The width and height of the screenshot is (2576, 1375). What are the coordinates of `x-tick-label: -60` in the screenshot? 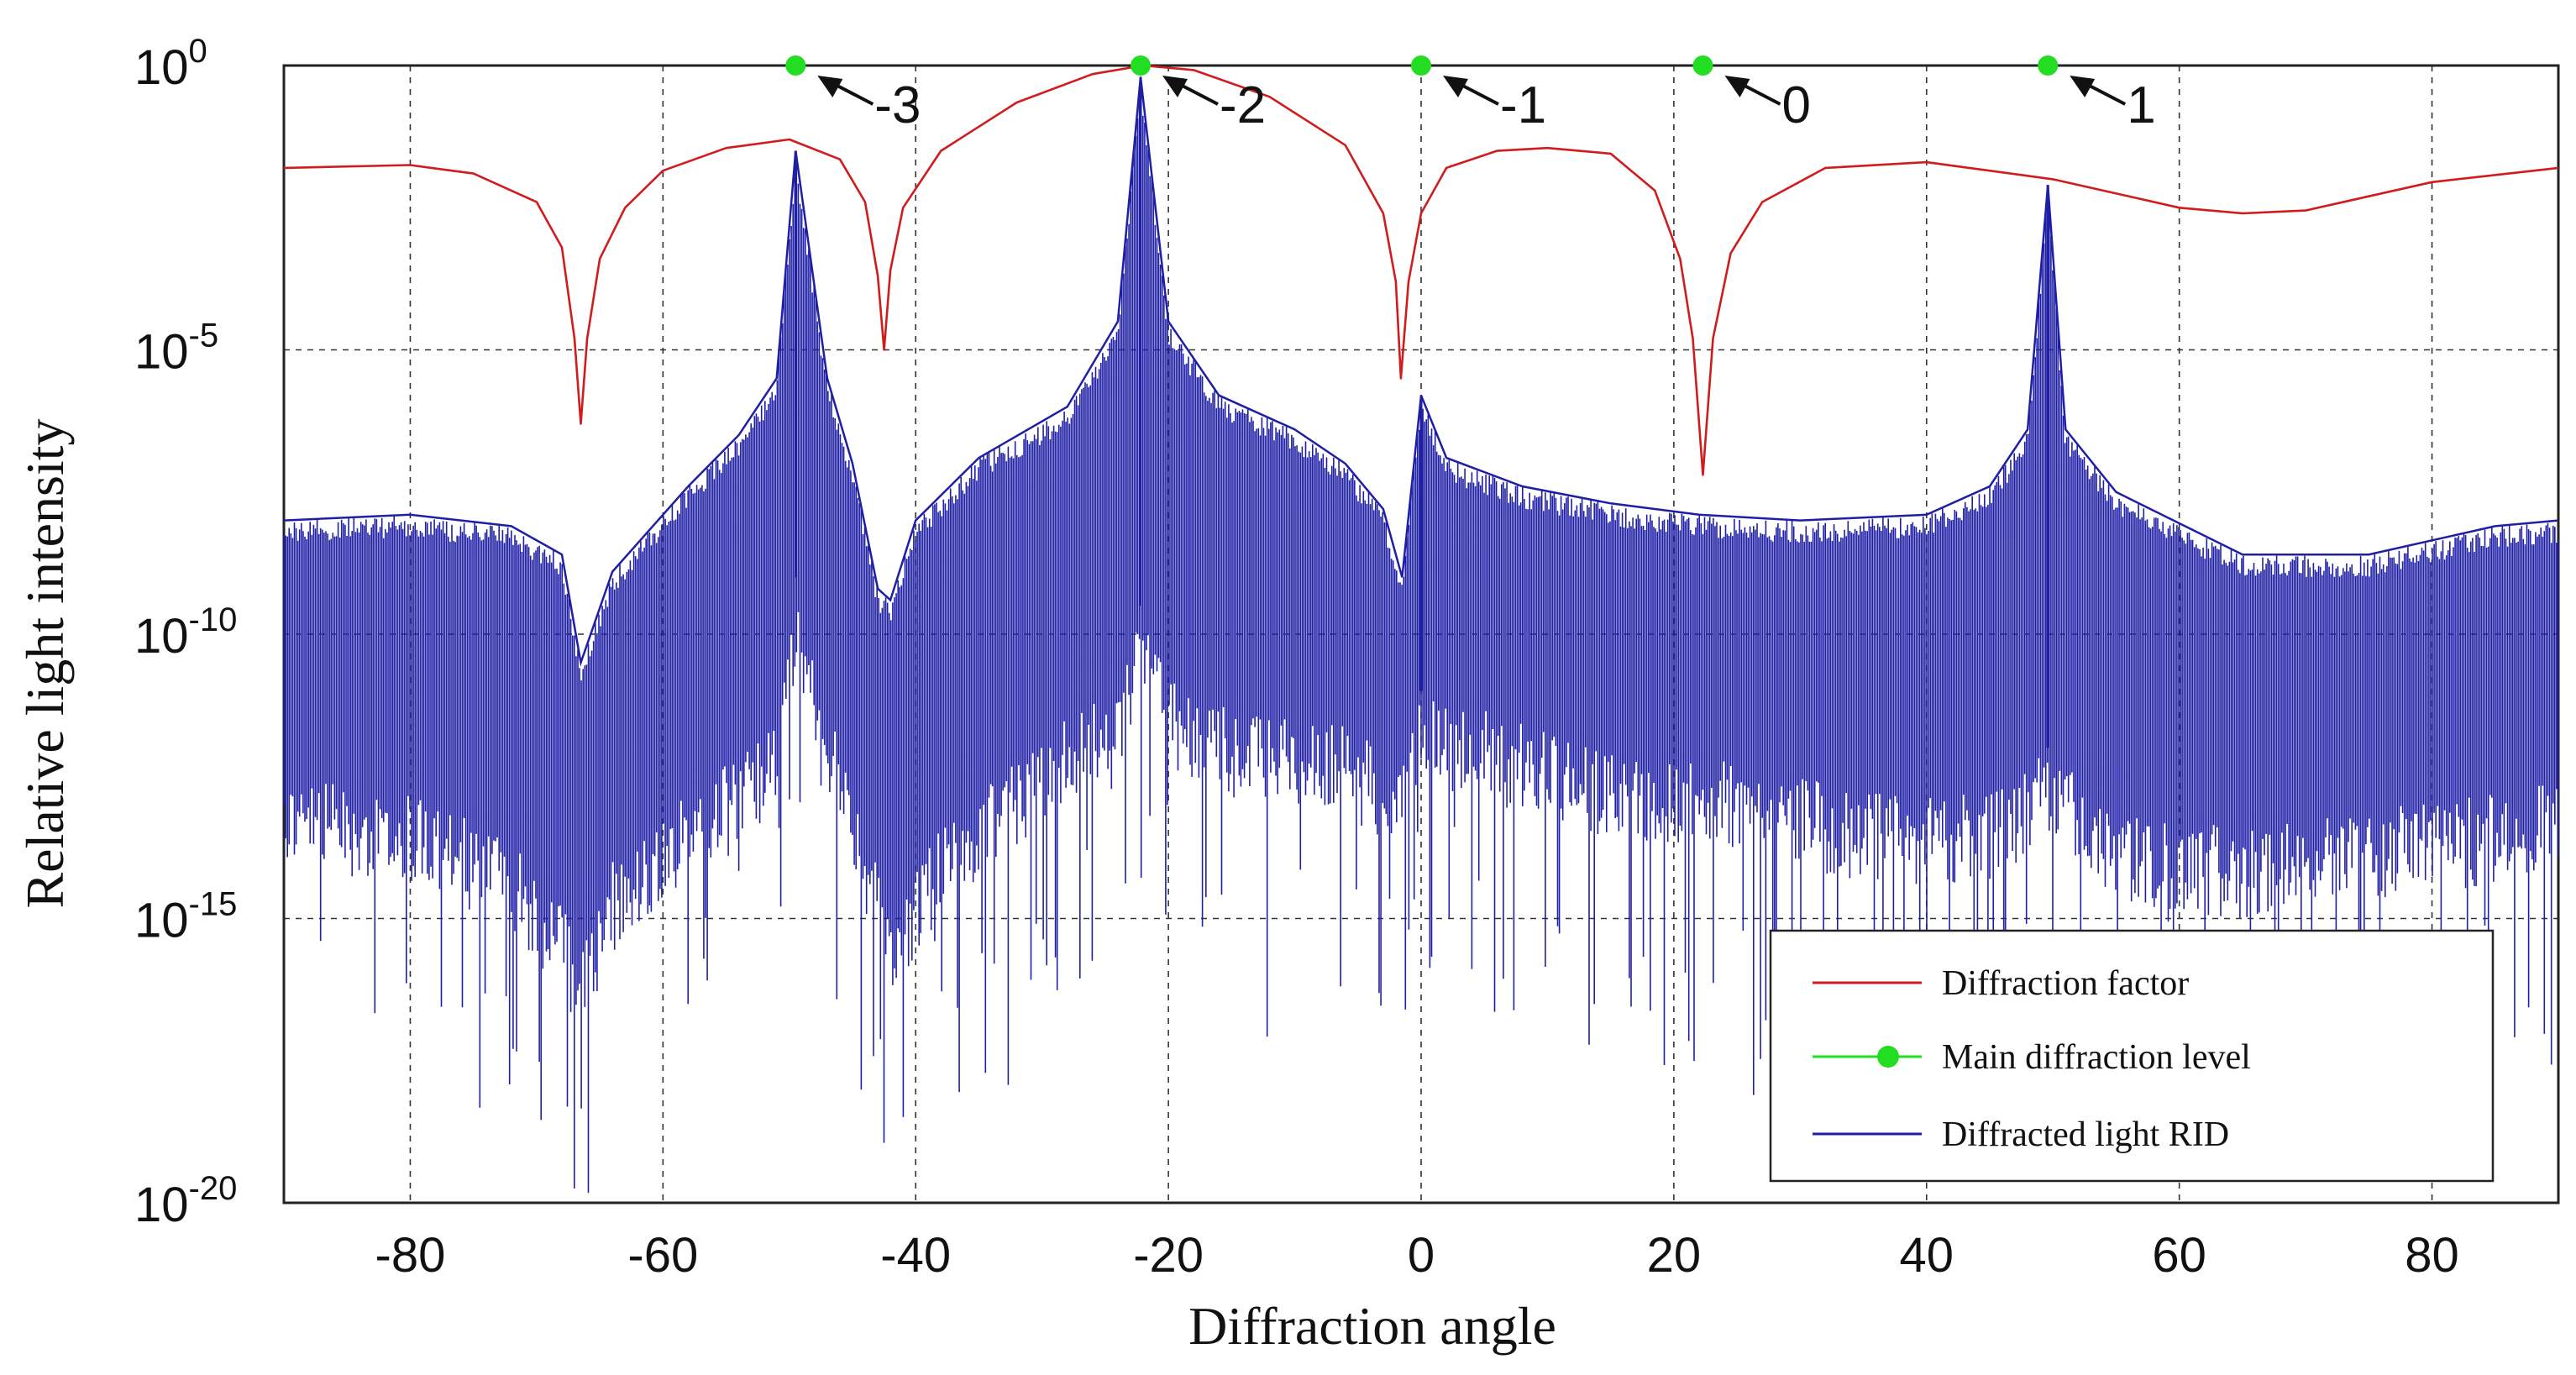 It's located at (662, 1255).